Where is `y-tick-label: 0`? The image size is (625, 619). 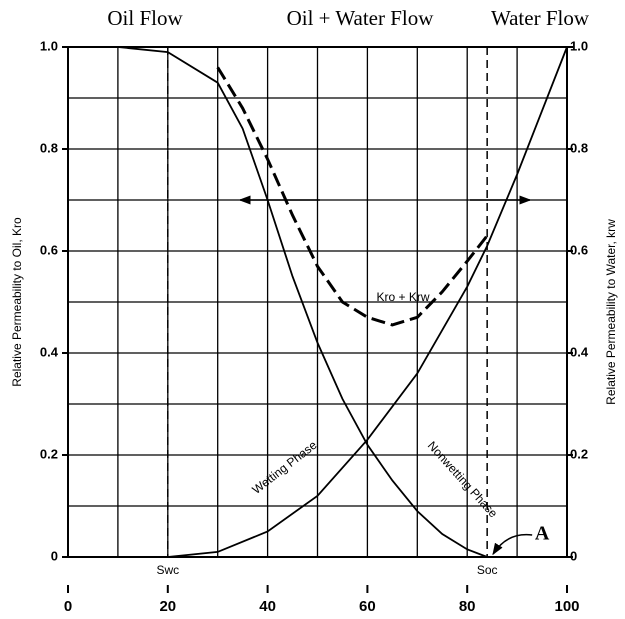
y-tick-label: 0 is located at coordinates (54, 555).